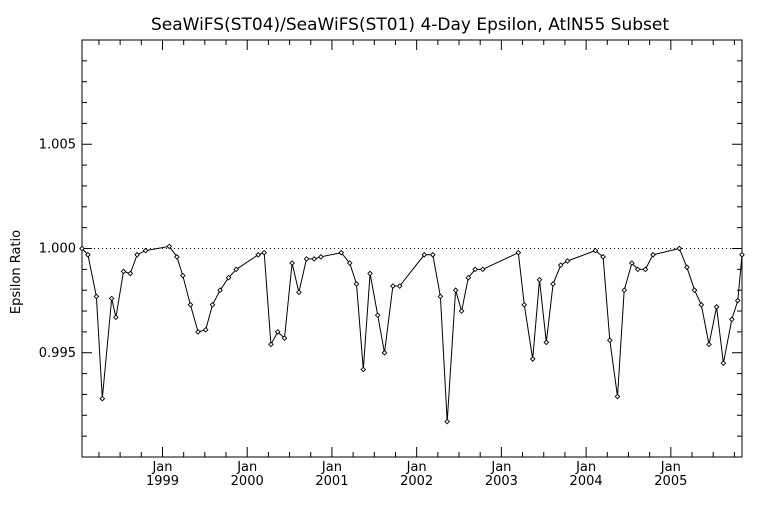 The height and width of the screenshot is (512, 768). What do you see at coordinates (57, 353) in the screenshot?
I see `y-tick-label: 0.995` at bounding box center [57, 353].